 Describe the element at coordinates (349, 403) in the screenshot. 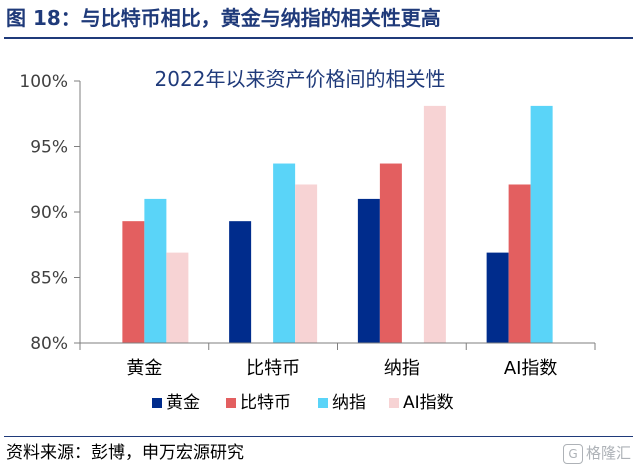

I see `legend-label: 纳指` at that location.